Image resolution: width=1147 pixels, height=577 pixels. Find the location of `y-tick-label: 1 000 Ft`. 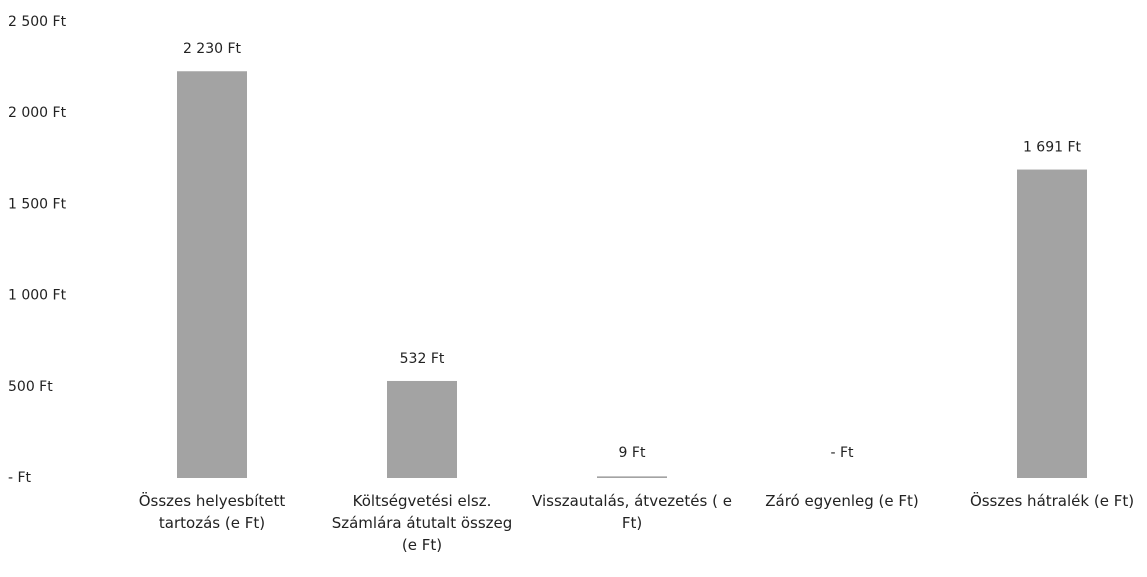

y-tick-label: 1 000 Ft is located at coordinates (37, 296).